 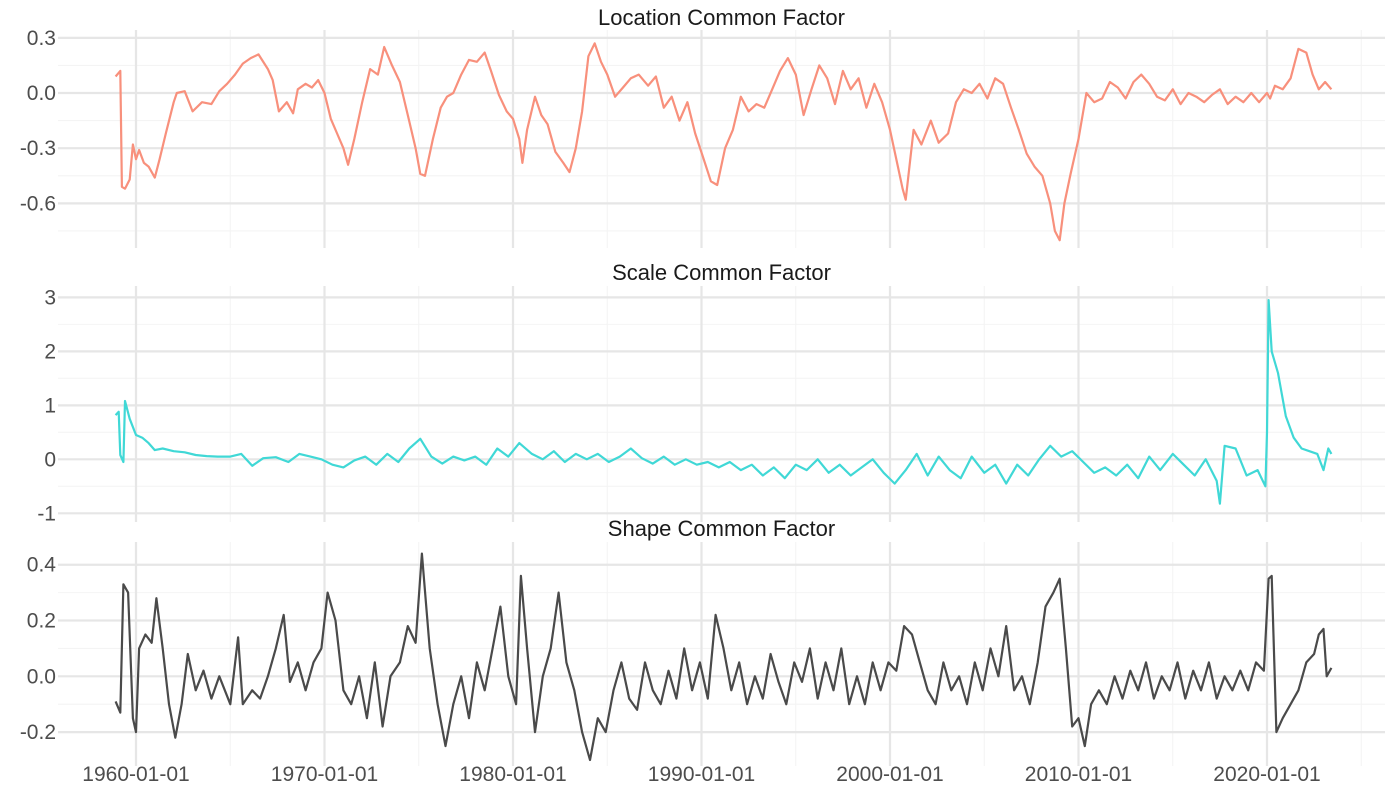 I want to click on y-tick-label: -0.2, so click(x=38, y=732).